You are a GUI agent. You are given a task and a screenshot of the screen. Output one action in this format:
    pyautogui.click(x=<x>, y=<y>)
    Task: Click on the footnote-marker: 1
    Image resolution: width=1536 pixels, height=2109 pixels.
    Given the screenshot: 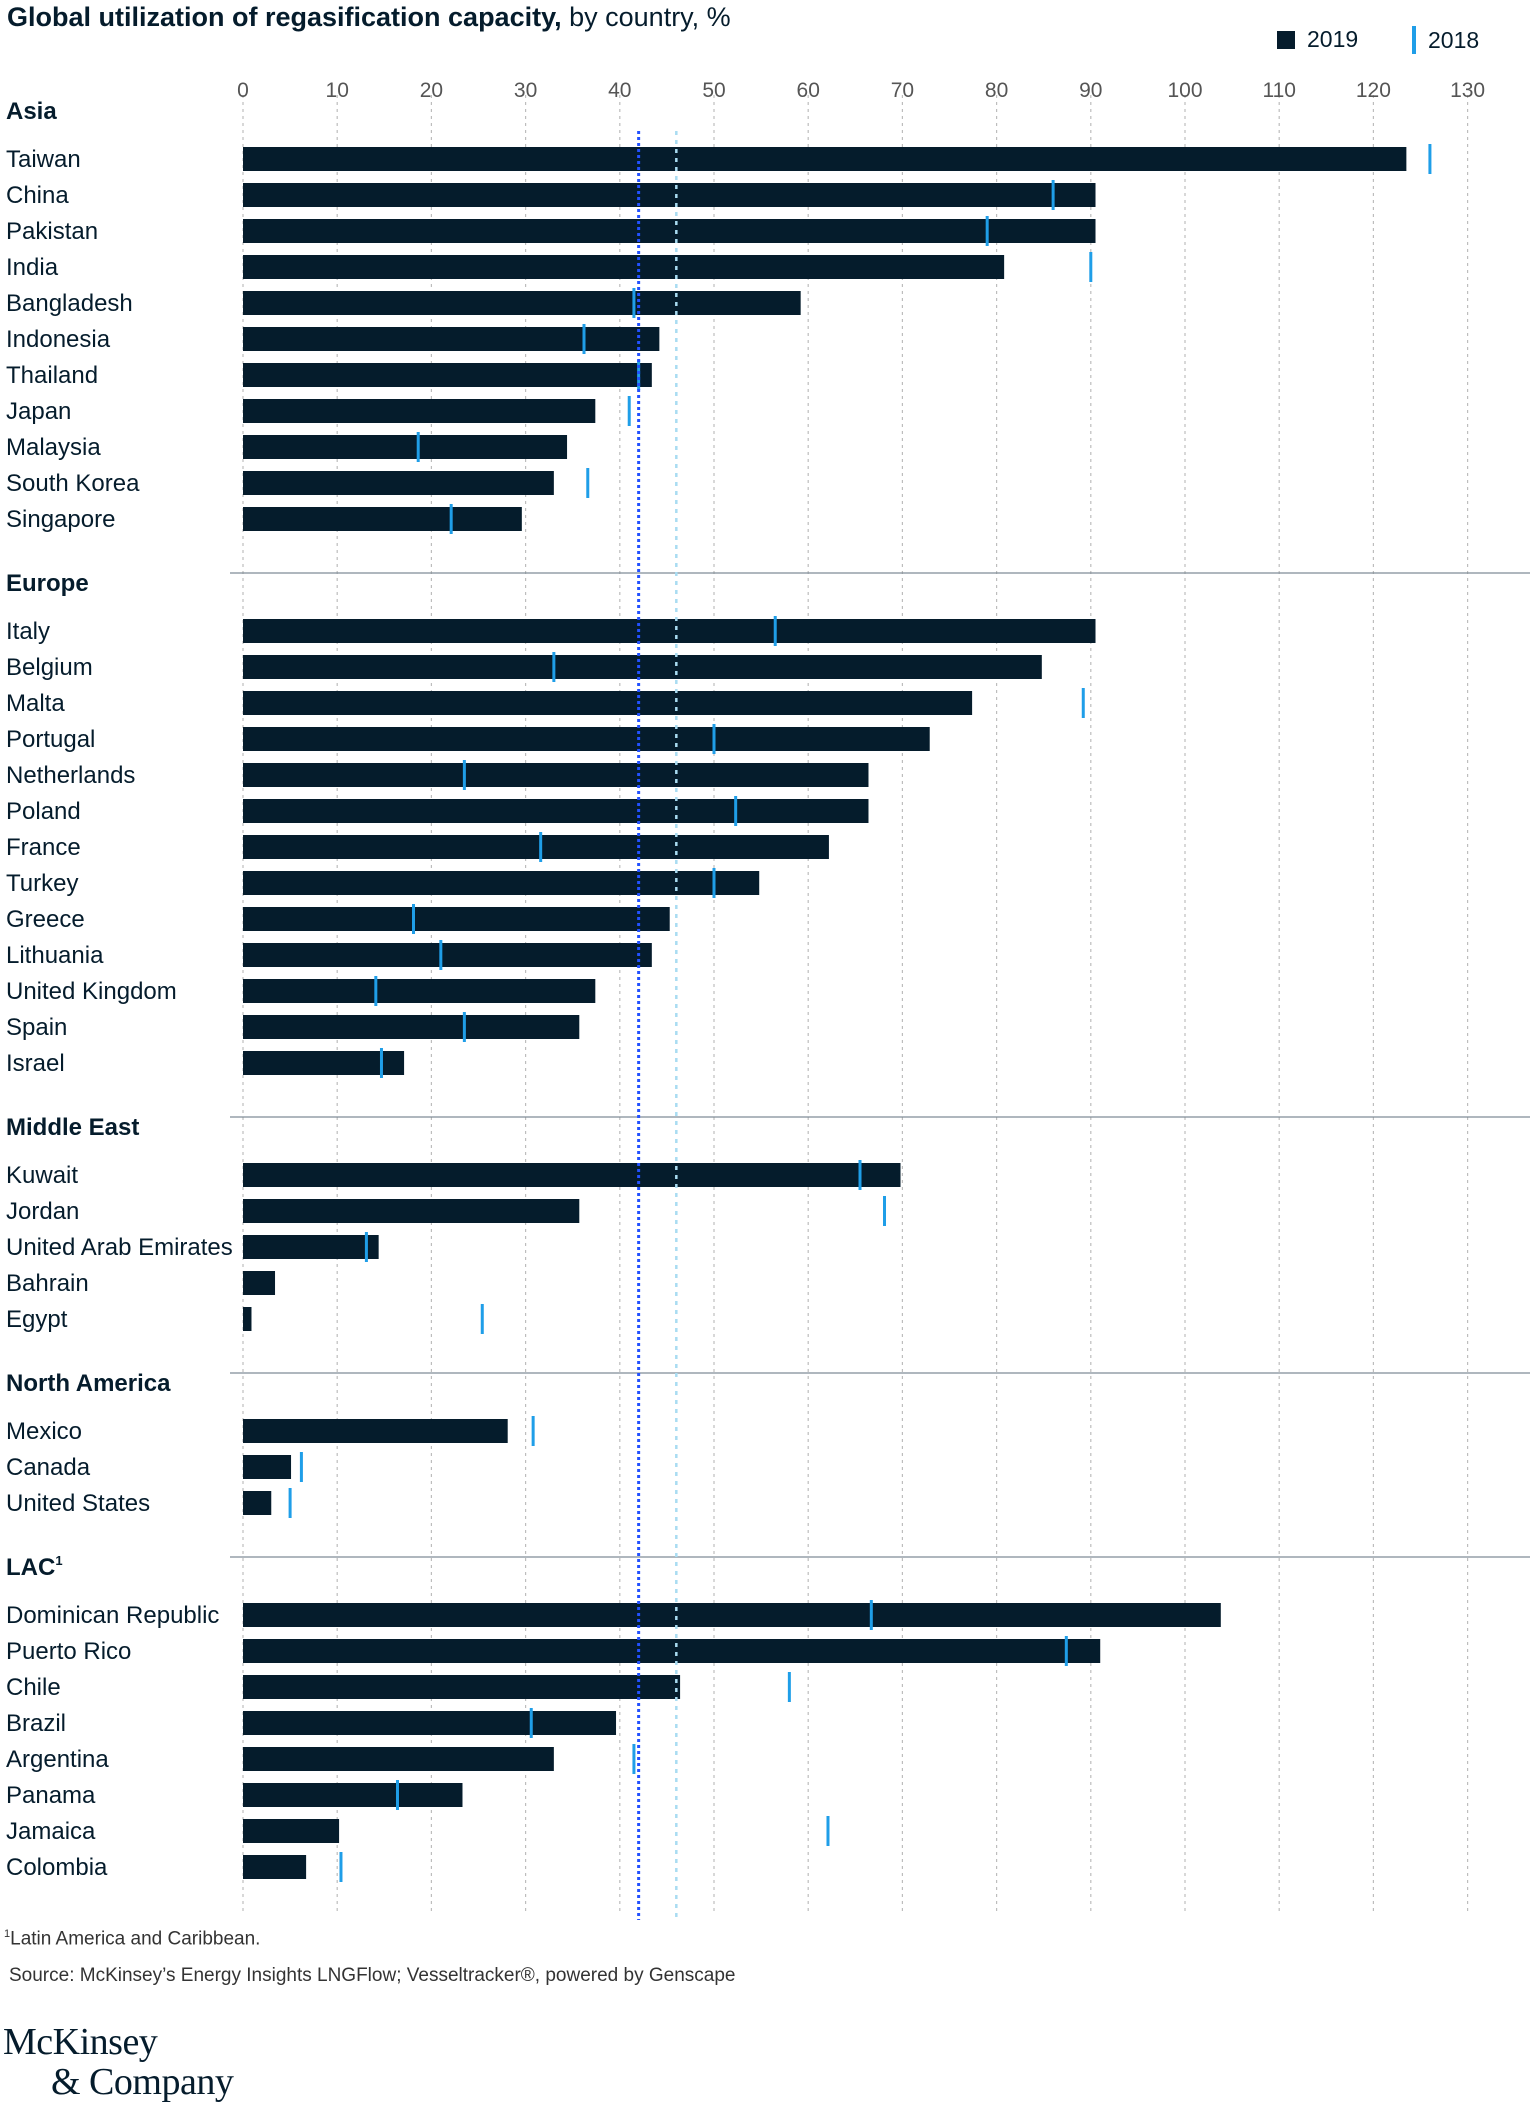 What is the action you would take?
    pyautogui.click(x=7, y=1934)
    